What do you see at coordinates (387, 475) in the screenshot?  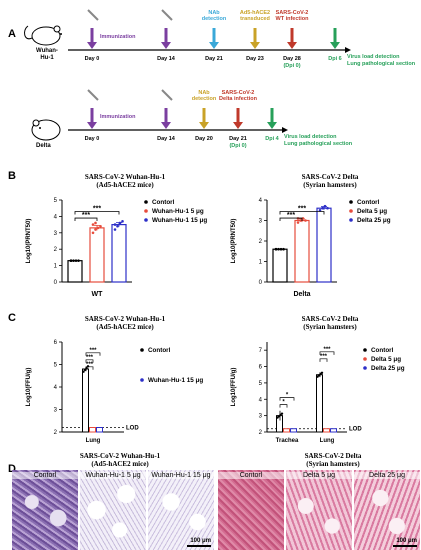 I see `histology-label-6: Delta 25 μg` at bounding box center [387, 475].